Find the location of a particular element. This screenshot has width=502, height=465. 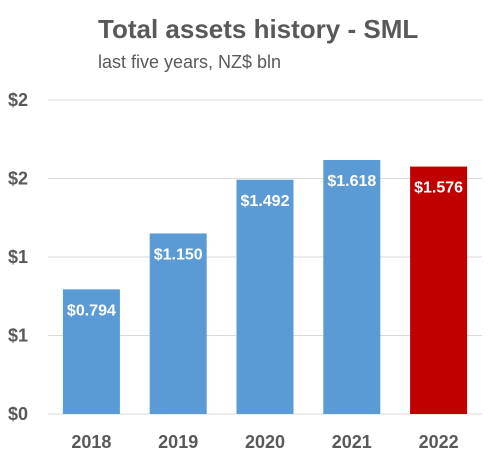

x-tick-label: 2020 is located at coordinates (265, 442).